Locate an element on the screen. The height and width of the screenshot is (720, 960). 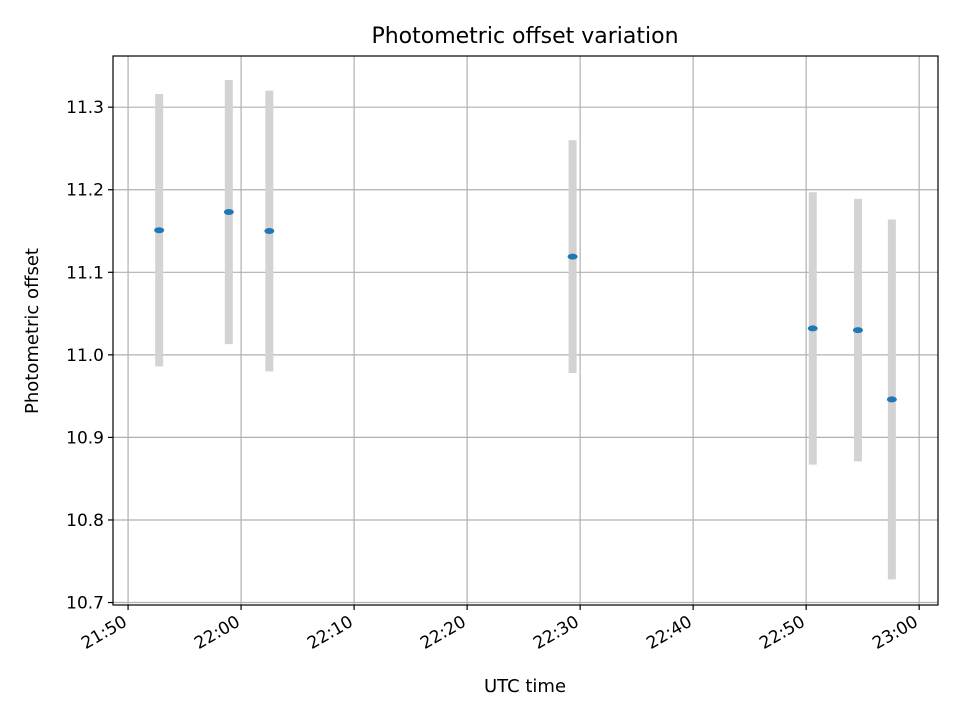
y-tick-label: 11.1 is located at coordinates (85, 273).